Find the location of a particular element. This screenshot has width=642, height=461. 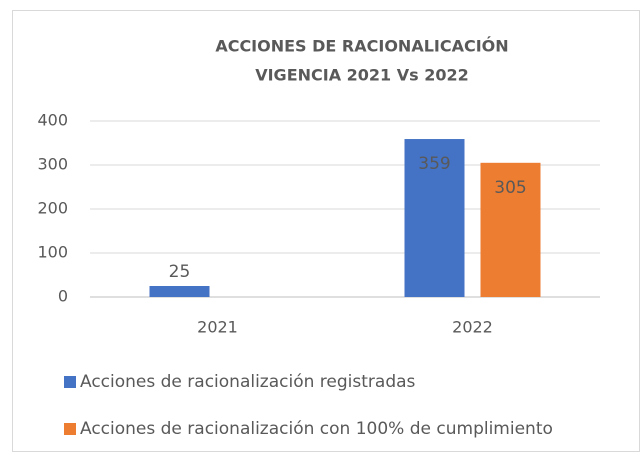

y-tick-label: 300 is located at coordinates (52, 164).